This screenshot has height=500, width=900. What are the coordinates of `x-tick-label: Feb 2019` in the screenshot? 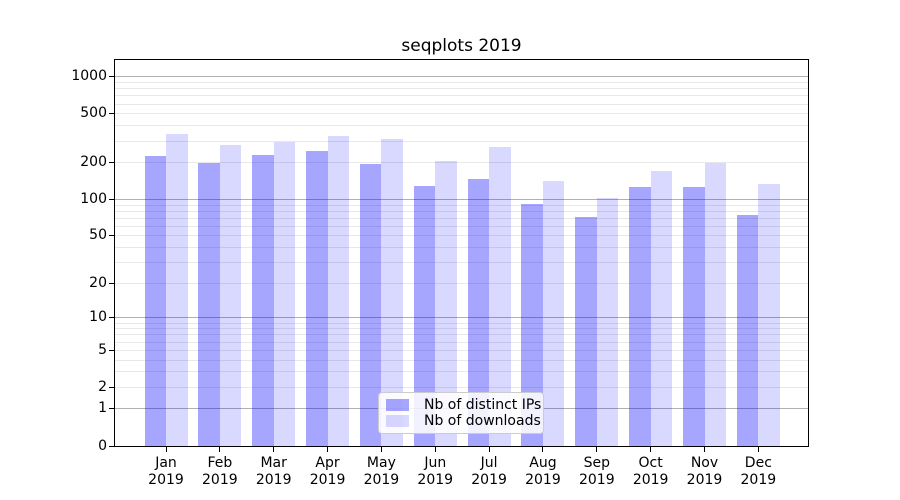 It's located at (220, 472).